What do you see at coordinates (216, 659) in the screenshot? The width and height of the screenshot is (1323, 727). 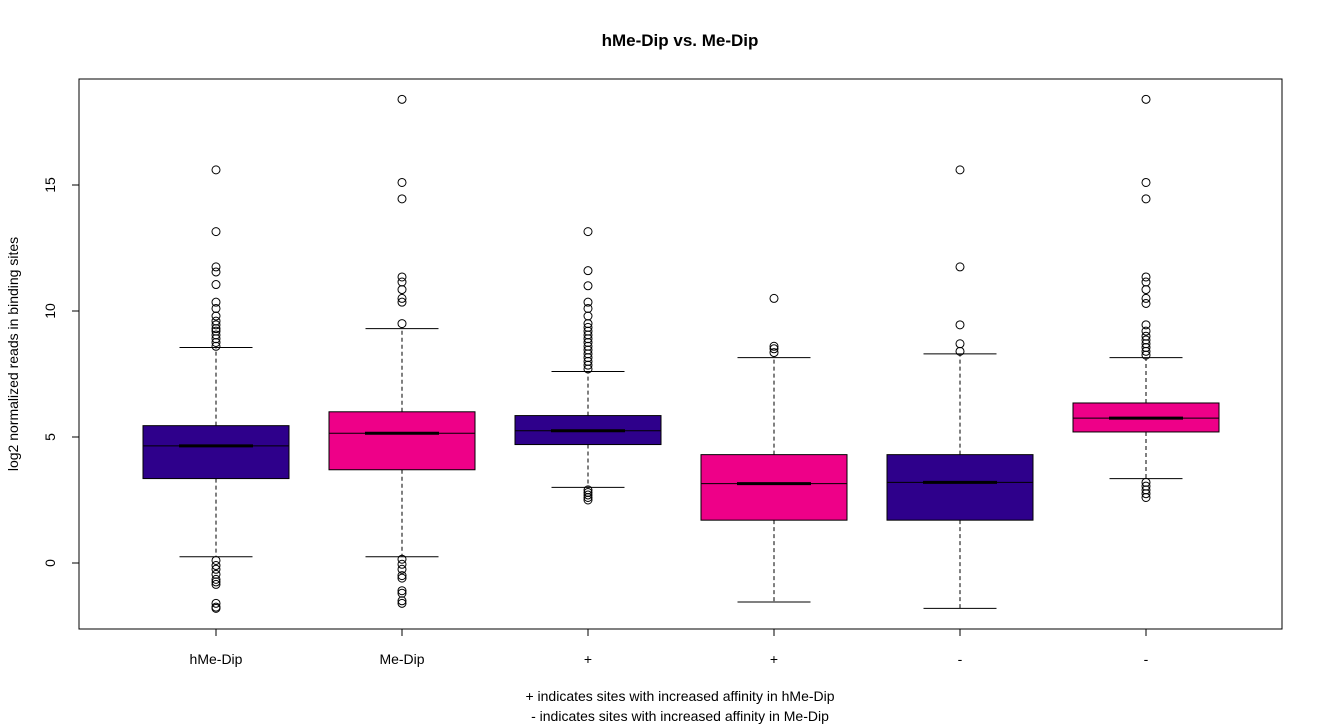 I see `x-tick-label: hMe-Dip` at bounding box center [216, 659].